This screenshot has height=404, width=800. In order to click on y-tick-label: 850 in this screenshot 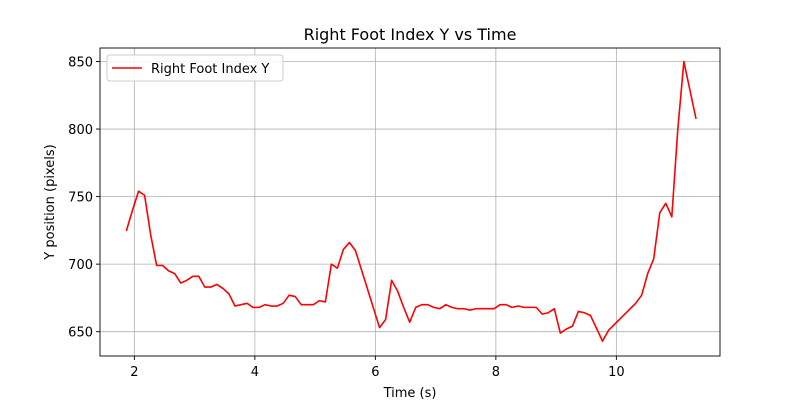, I will do `click(80, 63)`.